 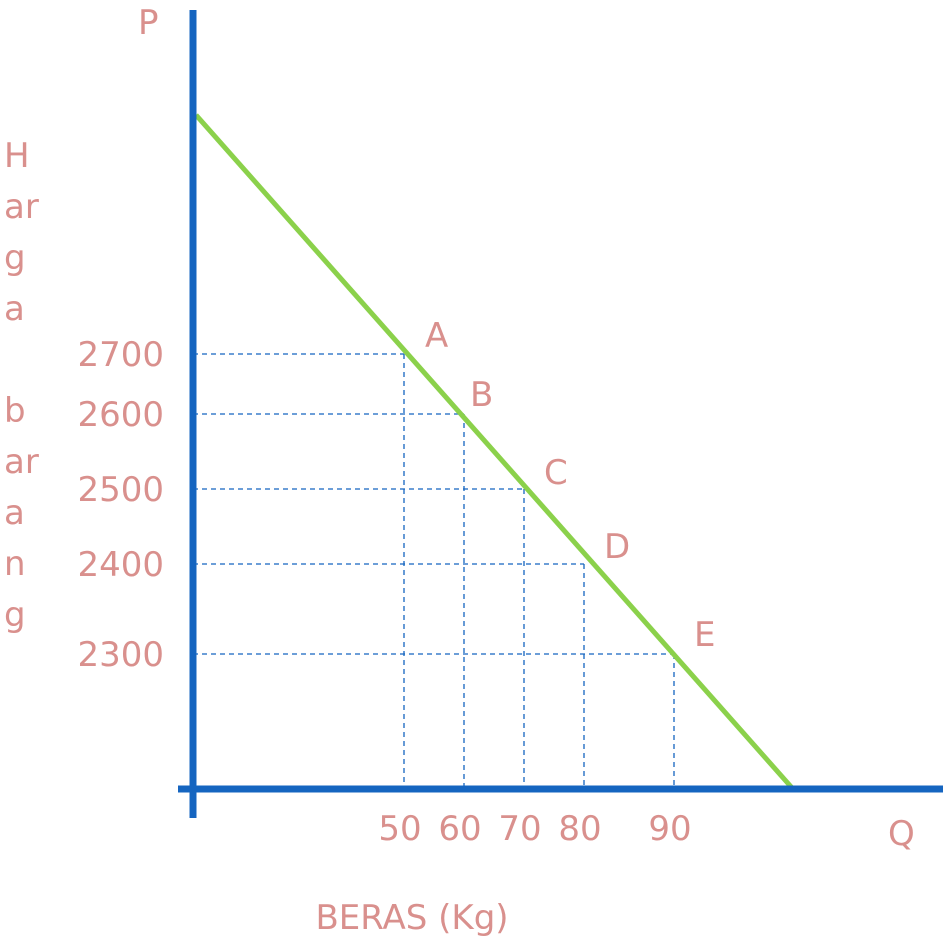 I want to click on x-tick-70: 70, so click(x=519, y=829).